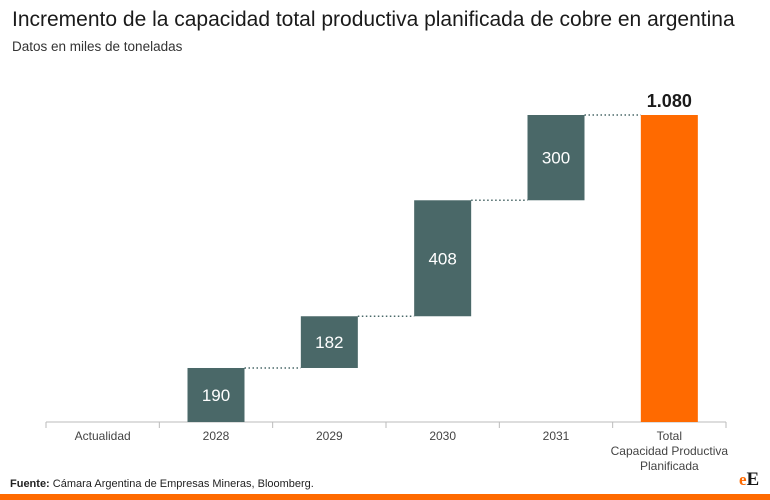 The image size is (770, 500). I want to click on chart-subtitle: Datos en miles de toneladas, so click(97, 46).